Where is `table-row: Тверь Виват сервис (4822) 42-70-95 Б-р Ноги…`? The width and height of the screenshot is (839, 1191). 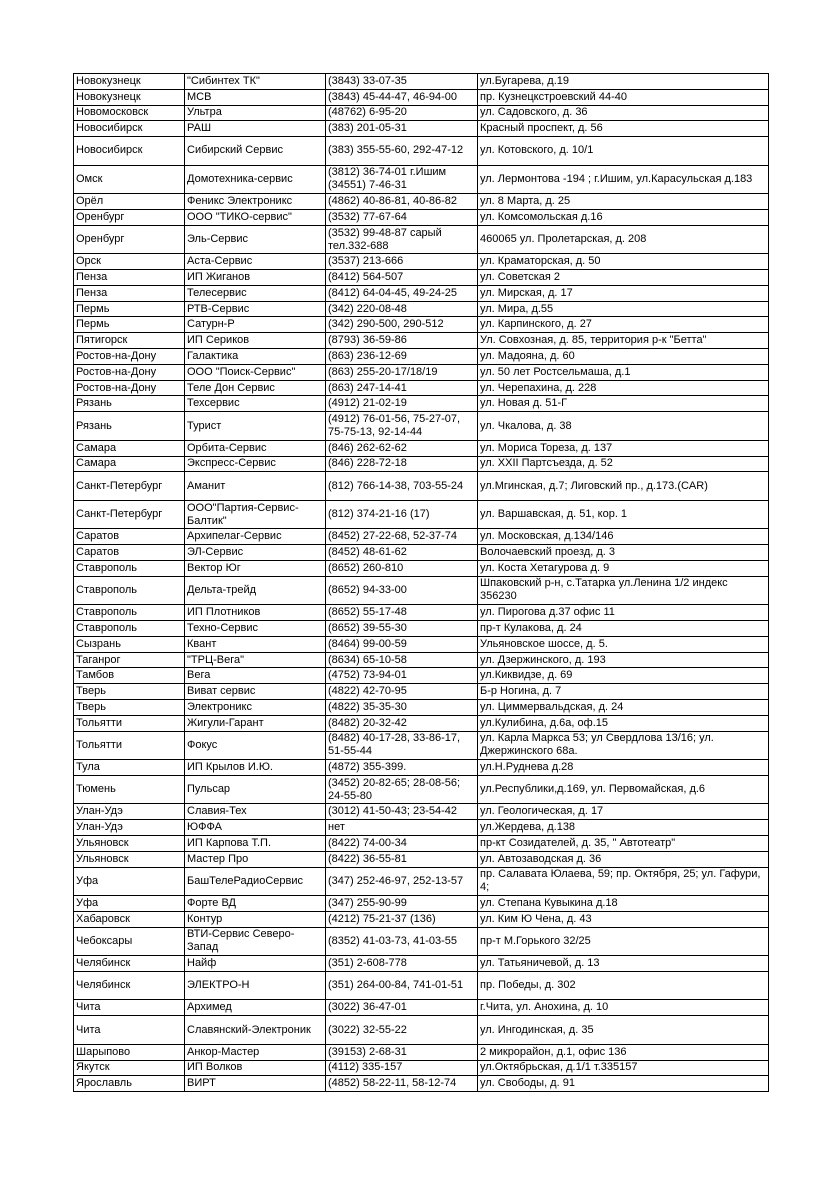 table-row: Тверь Виват сервис (4822) 42-70-95 Б-р Ноги… is located at coordinates (421, 692).